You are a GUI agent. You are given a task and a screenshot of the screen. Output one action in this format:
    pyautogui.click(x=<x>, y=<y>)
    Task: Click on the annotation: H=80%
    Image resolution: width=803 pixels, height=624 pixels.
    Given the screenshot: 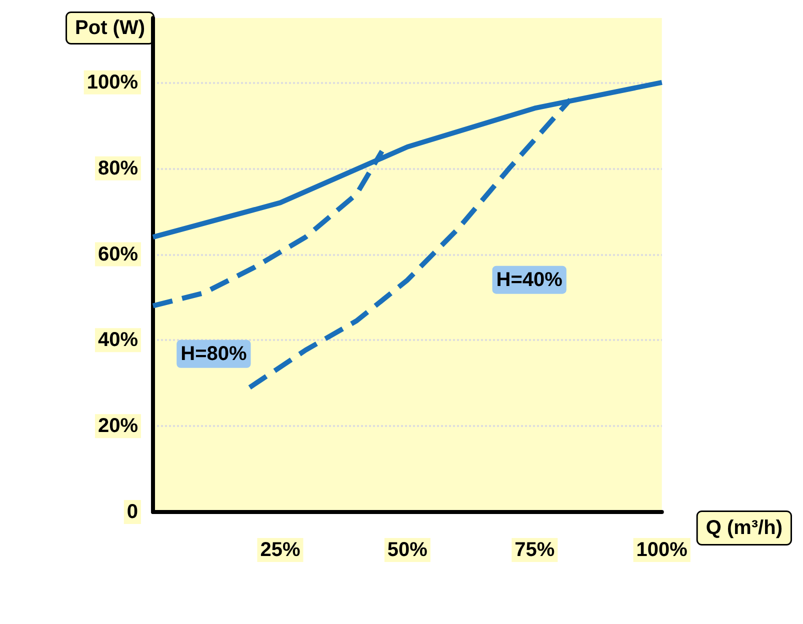 What is the action you would take?
    pyautogui.click(x=213, y=353)
    